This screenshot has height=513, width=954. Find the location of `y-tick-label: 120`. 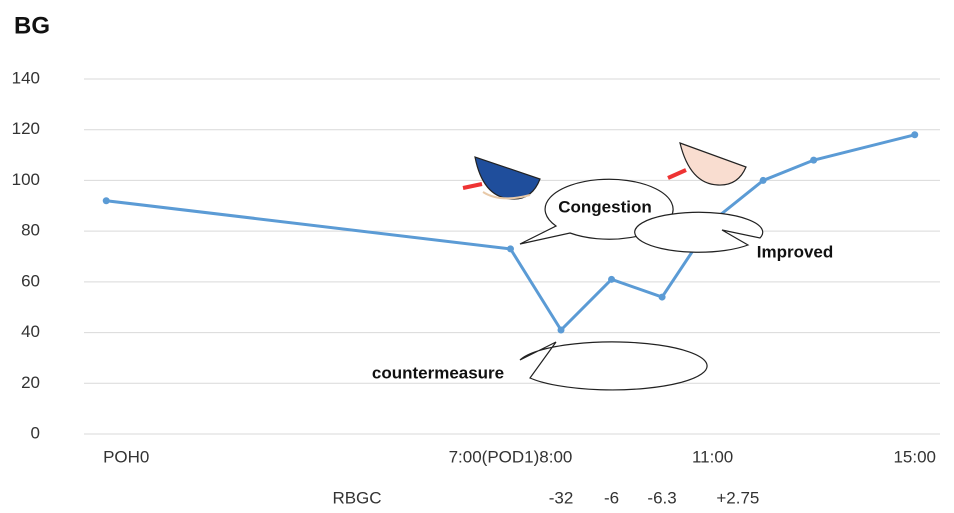

y-tick-label: 120 is located at coordinates (26, 128).